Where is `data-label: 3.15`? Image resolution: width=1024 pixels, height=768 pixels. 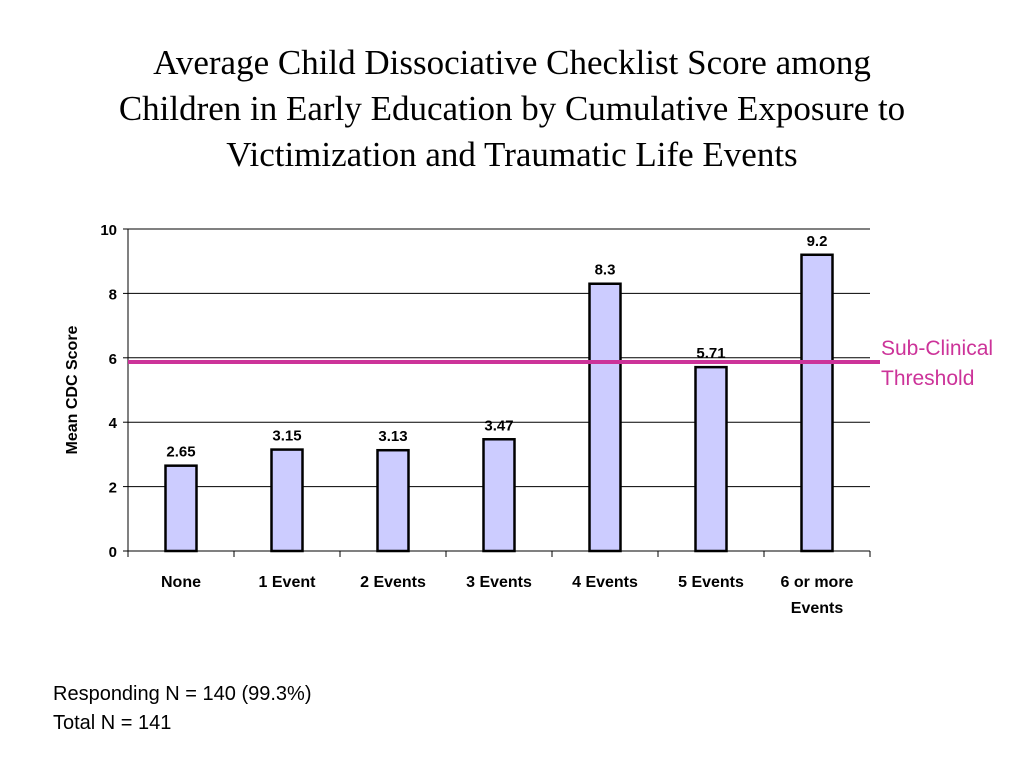 data-label: 3.15 is located at coordinates (286, 436).